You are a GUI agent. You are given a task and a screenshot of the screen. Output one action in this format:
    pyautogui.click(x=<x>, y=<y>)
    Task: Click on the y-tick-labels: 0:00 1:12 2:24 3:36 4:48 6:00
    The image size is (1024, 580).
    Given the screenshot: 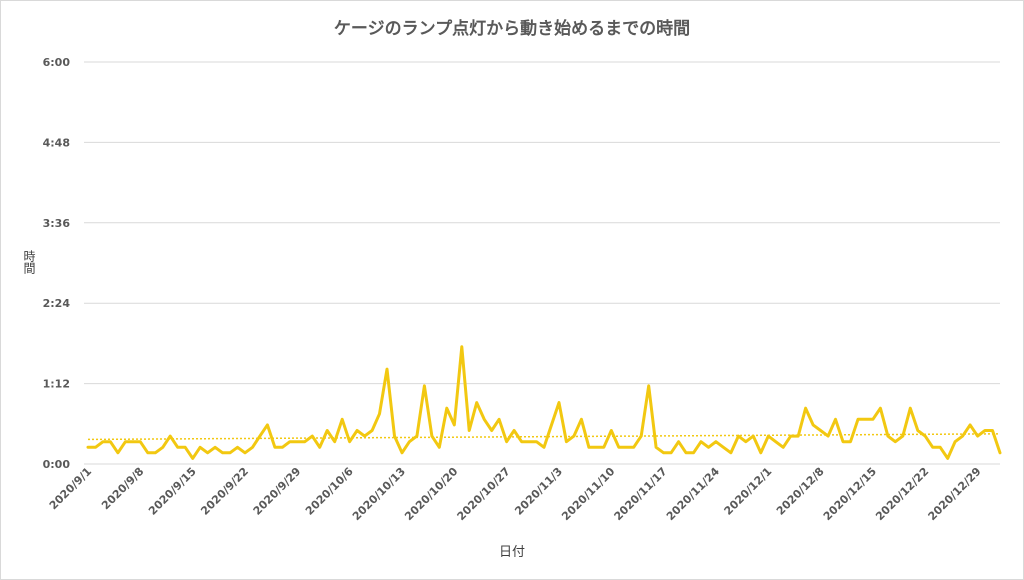 What is the action you would take?
    pyautogui.click(x=57, y=263)
    